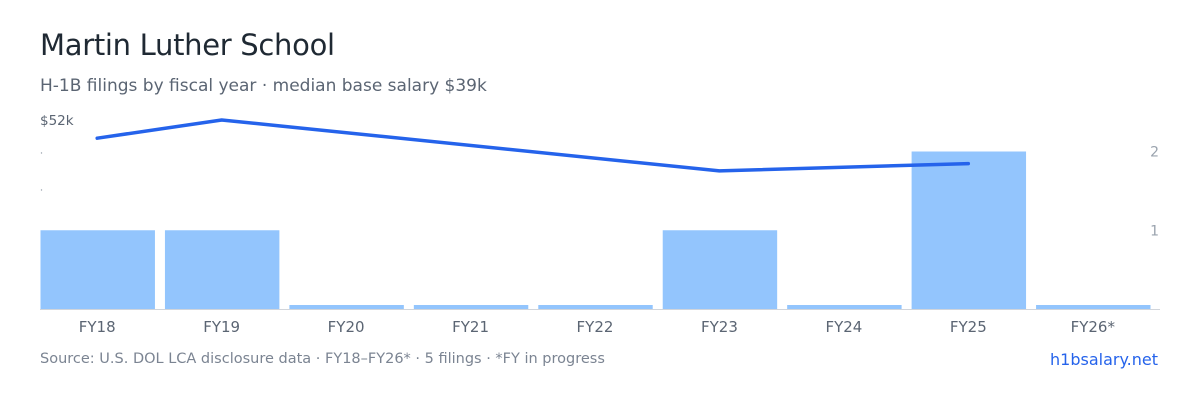  What do you see at coordinates (844, 307) in the screenshot?
I see `bar-fy24` at bounding box center [844, 307].